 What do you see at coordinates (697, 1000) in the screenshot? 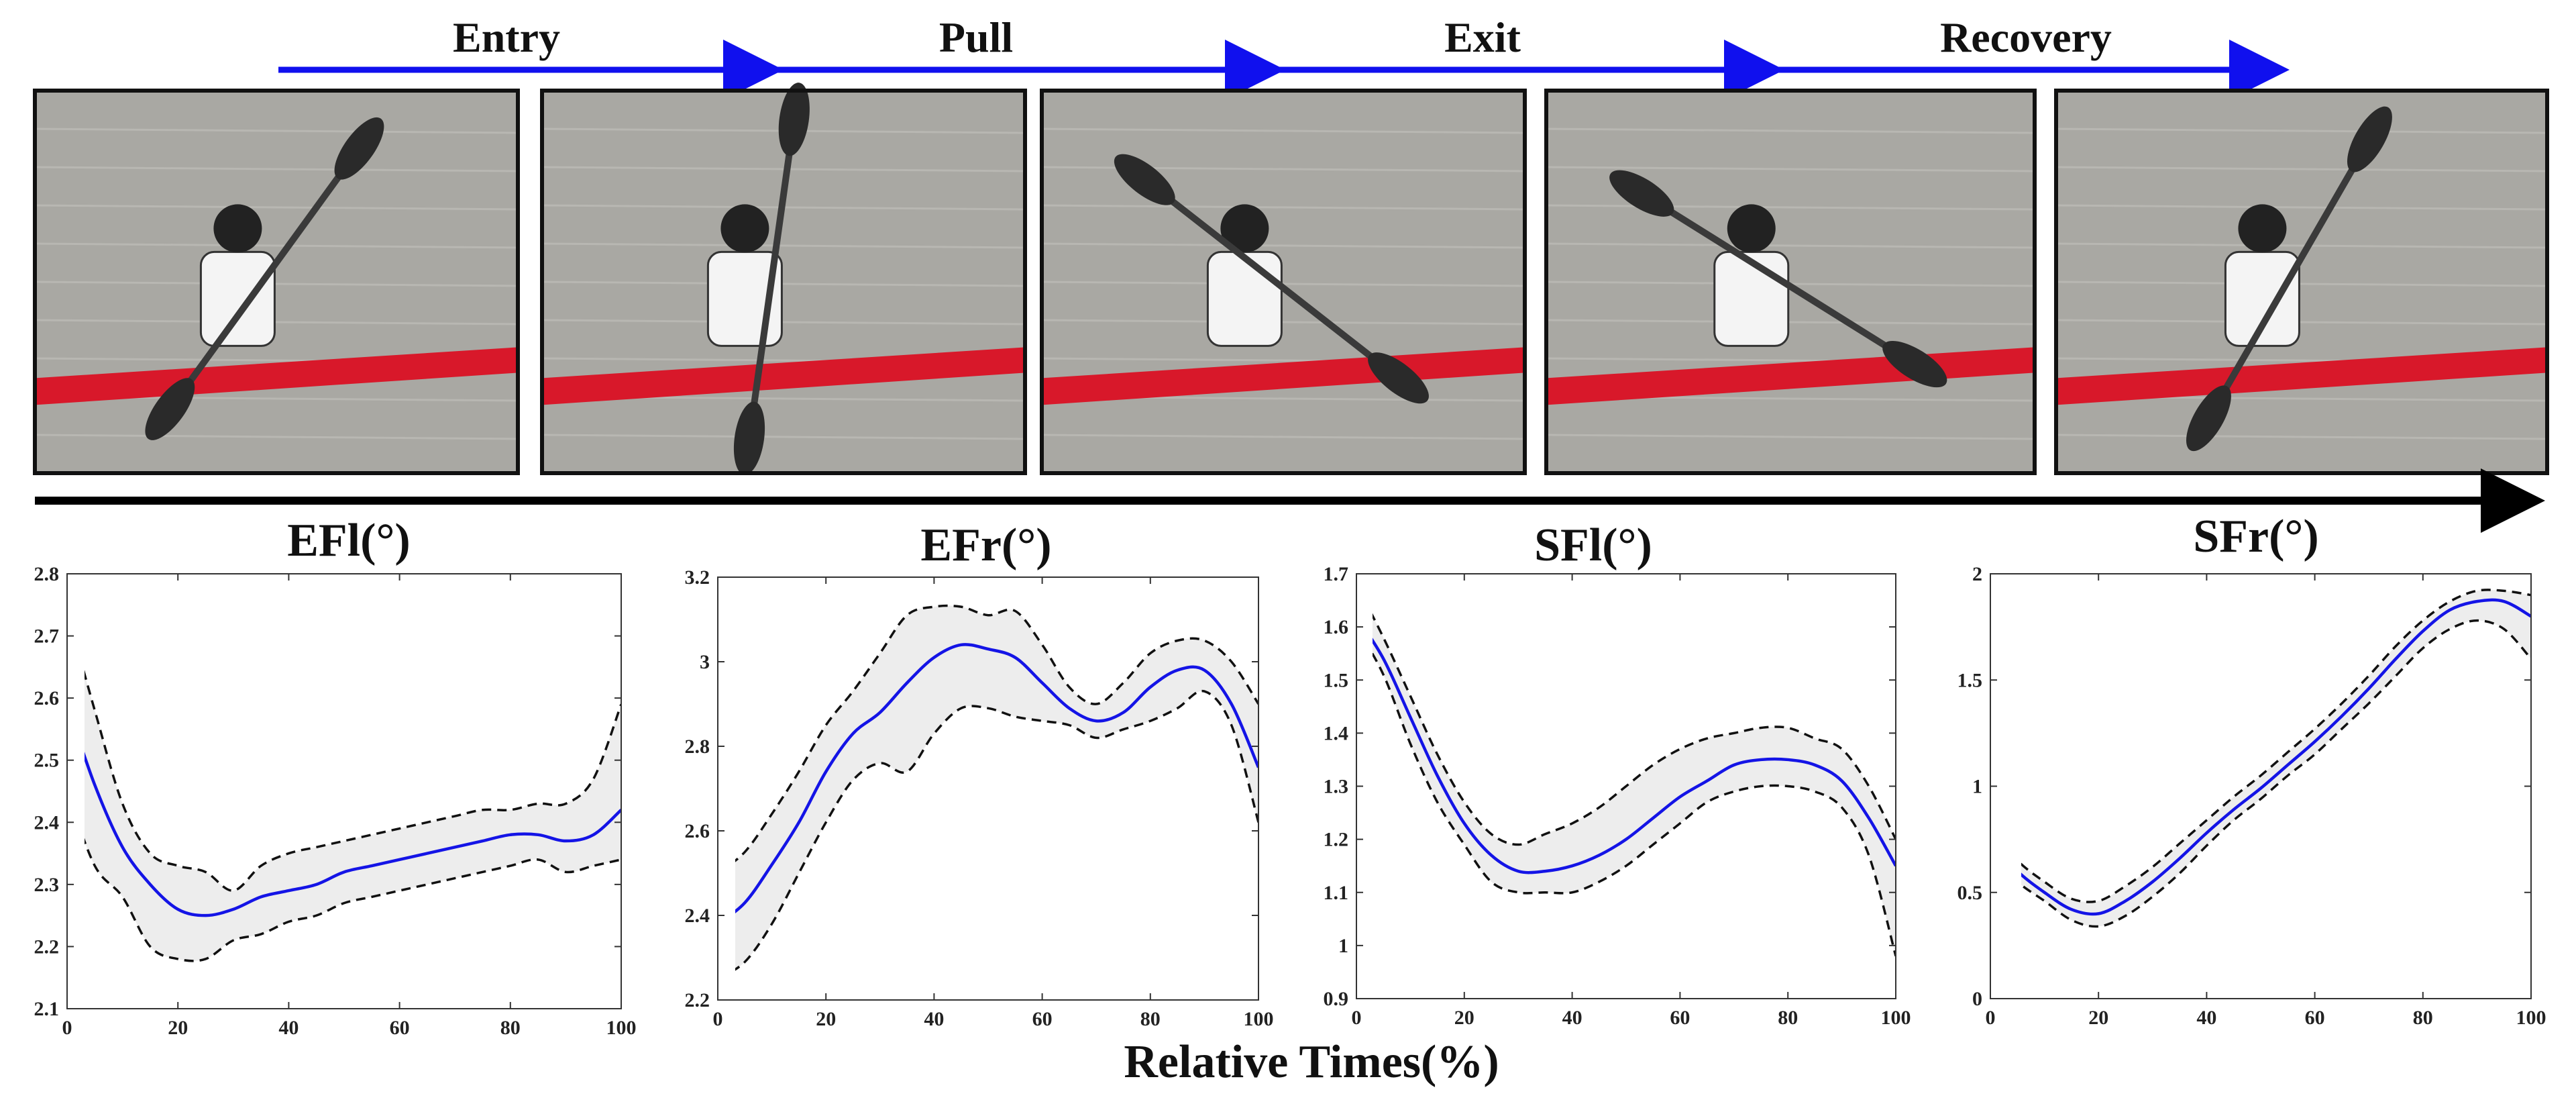
I see `y-tick-label: 2.2` at bounding box center [697, 1000].